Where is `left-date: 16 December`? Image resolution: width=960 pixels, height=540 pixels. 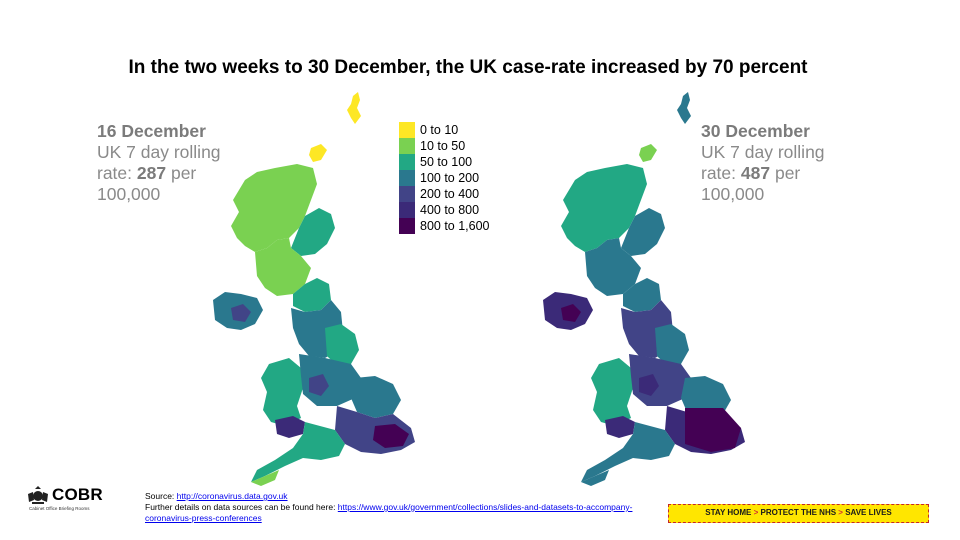 left-date: 16 December is located at coordinates (151, 131).